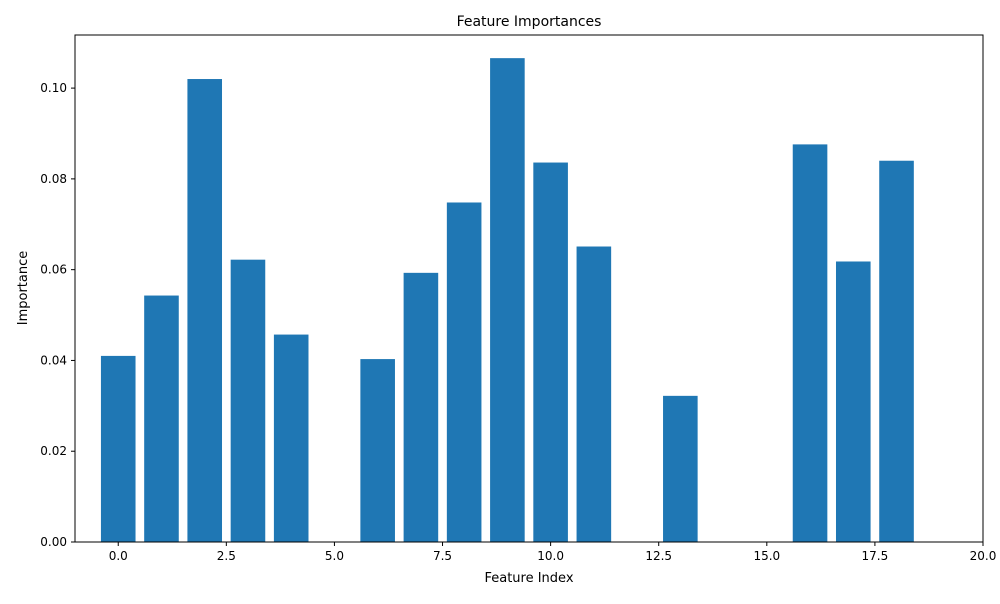 The width and height of the screenshot is (1000, 604). Describe the element at coordinates (118, 556) in the screenshot. I see `x-tick-label: 0.0` at that location.